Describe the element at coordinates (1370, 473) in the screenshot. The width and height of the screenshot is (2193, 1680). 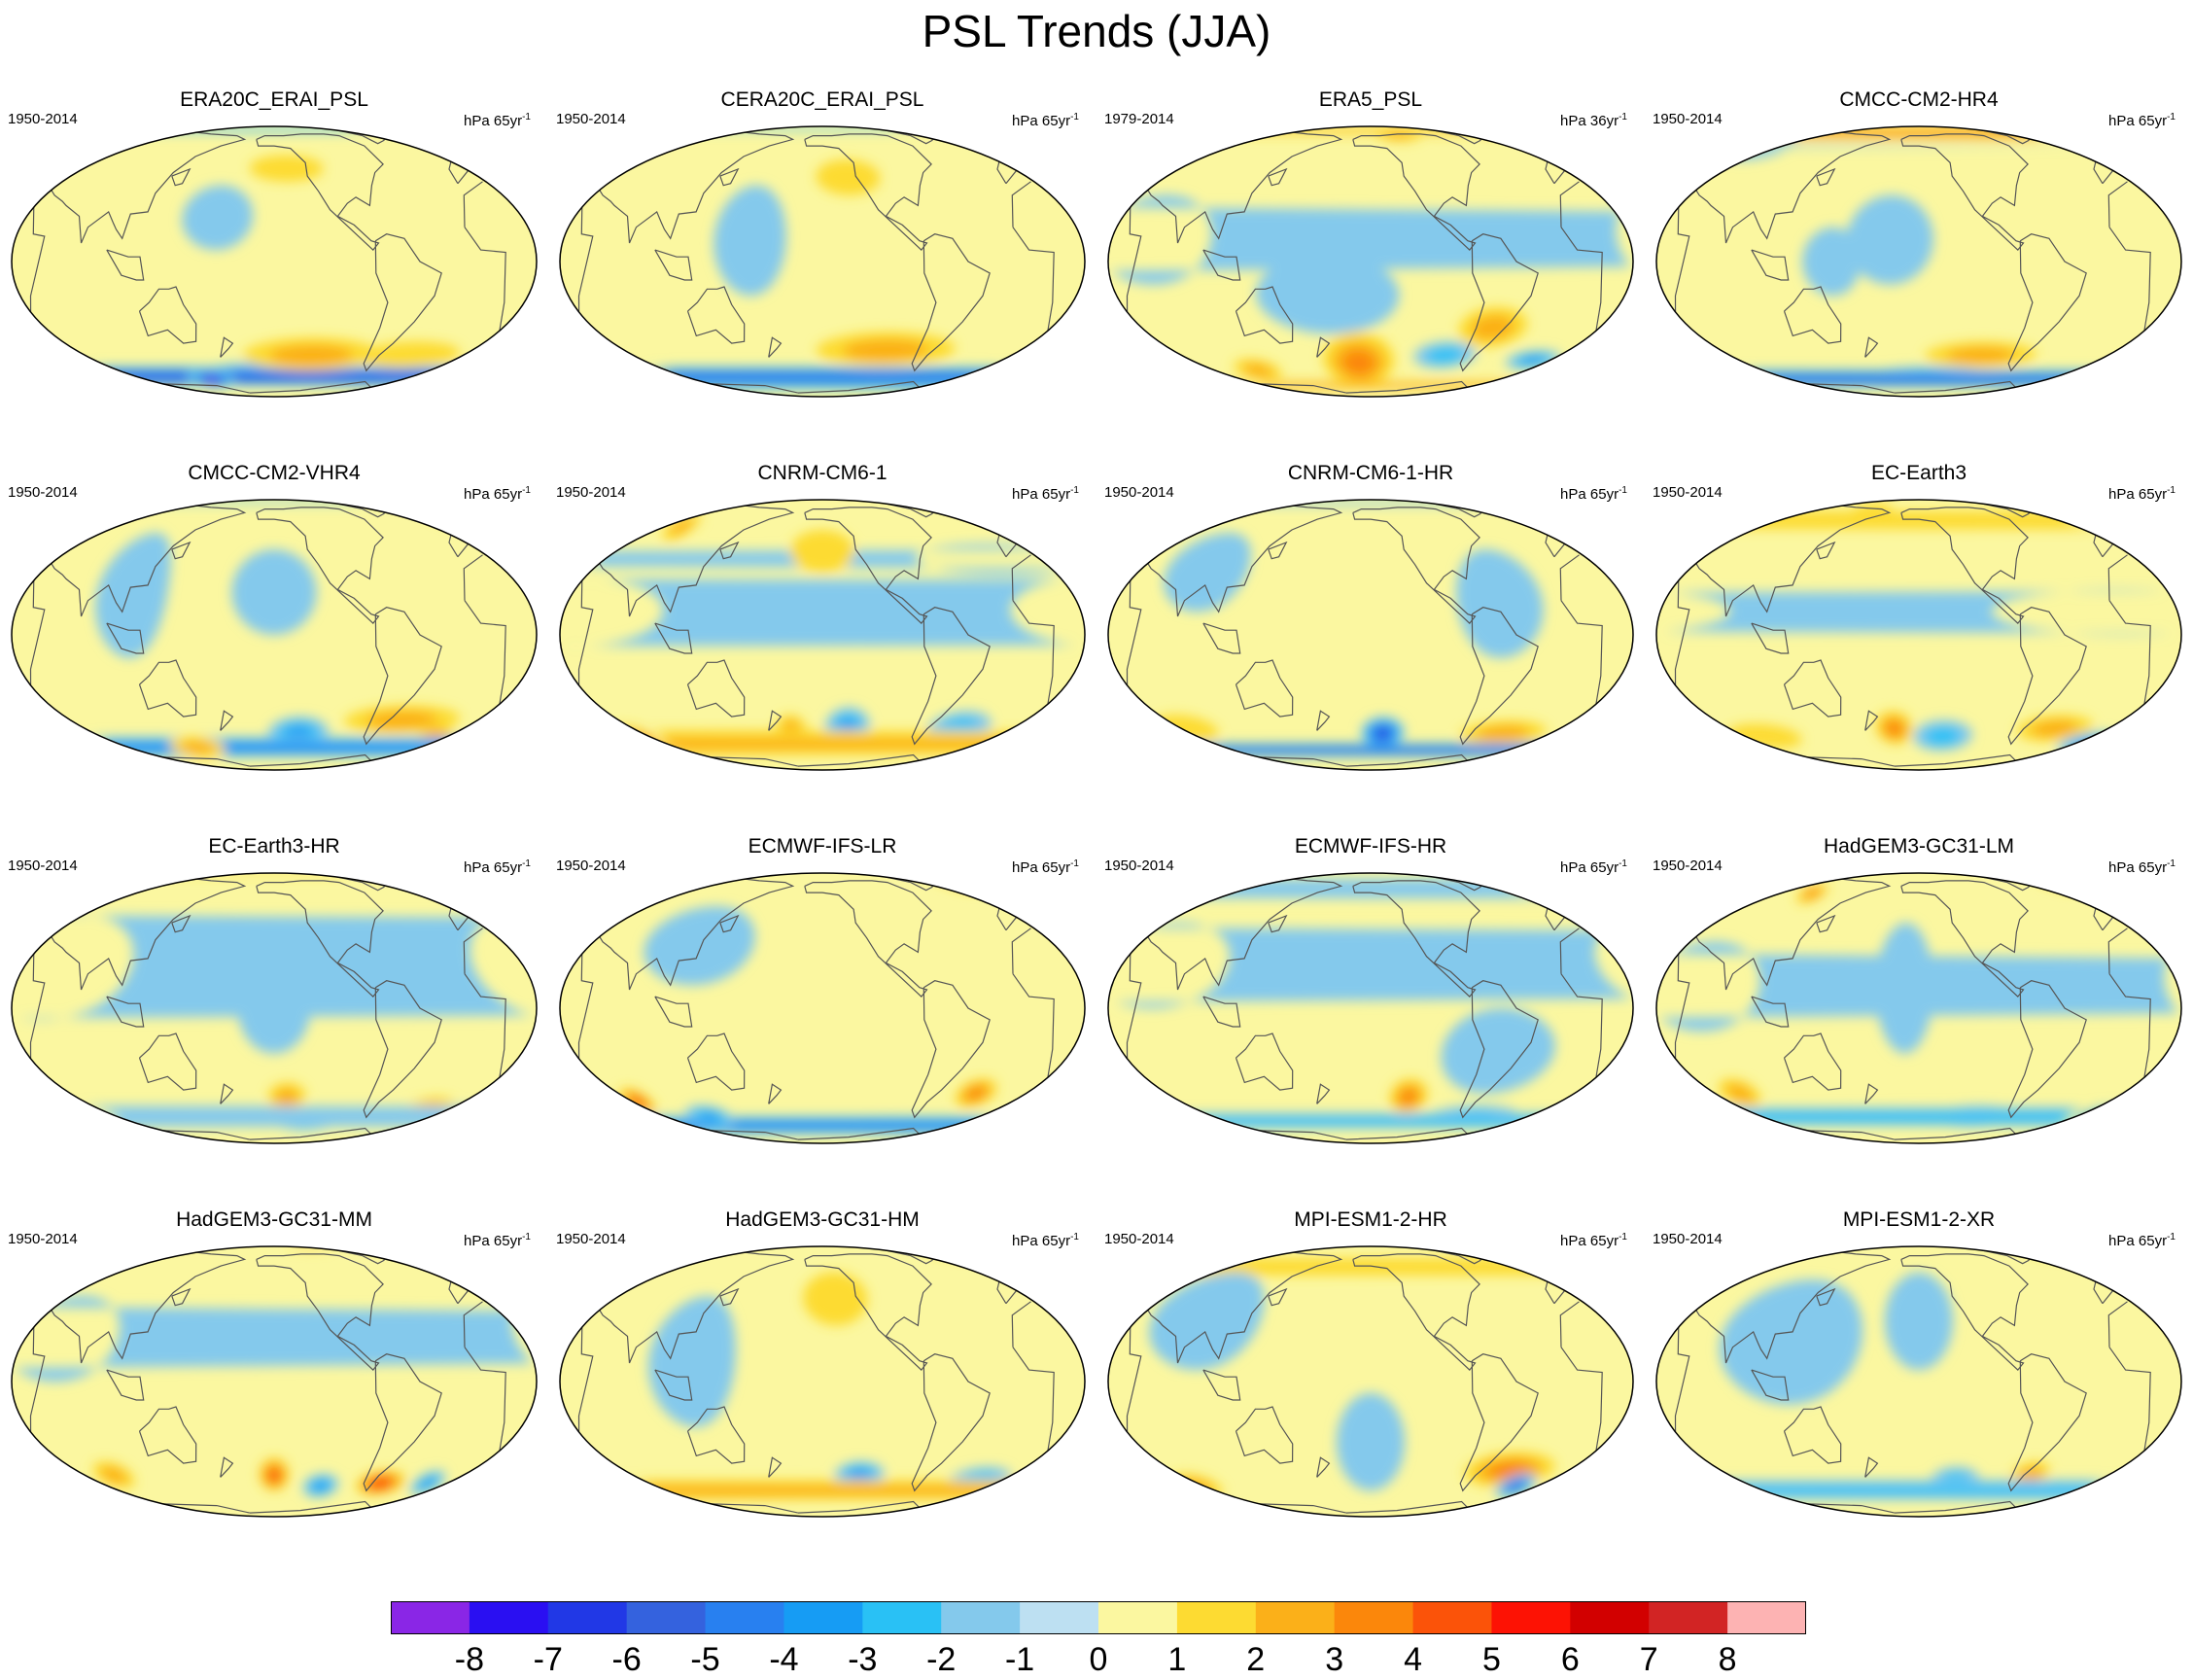
I see `panel-title: CNRM-CM6-1-HR` at that location.